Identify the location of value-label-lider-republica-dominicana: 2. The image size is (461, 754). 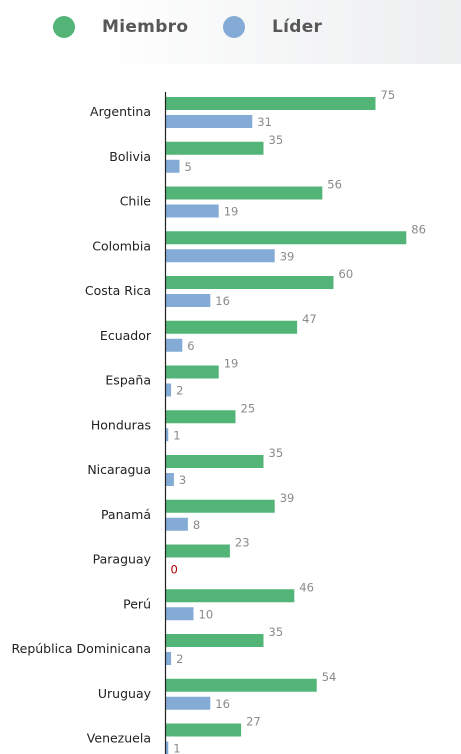
(179, 659).